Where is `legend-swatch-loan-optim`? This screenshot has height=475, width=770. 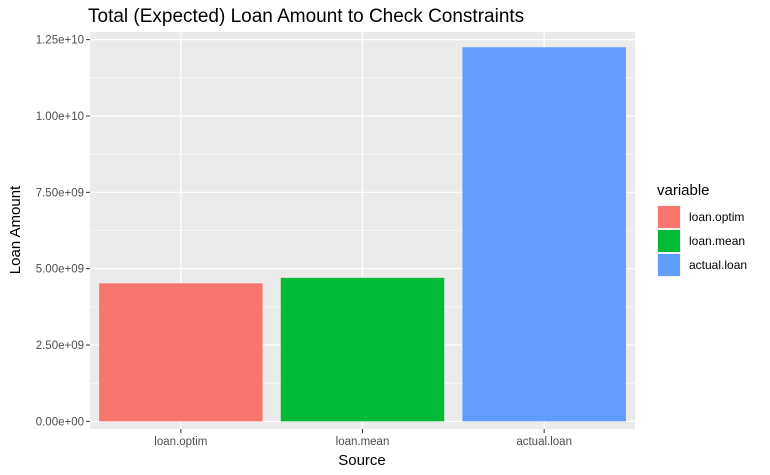
legend-swatch-loan-optim is located at coordinates (669, 217).